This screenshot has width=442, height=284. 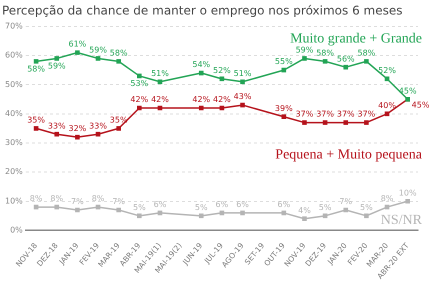 I want to click on data-label: 40%, so click(x=387, y=105).